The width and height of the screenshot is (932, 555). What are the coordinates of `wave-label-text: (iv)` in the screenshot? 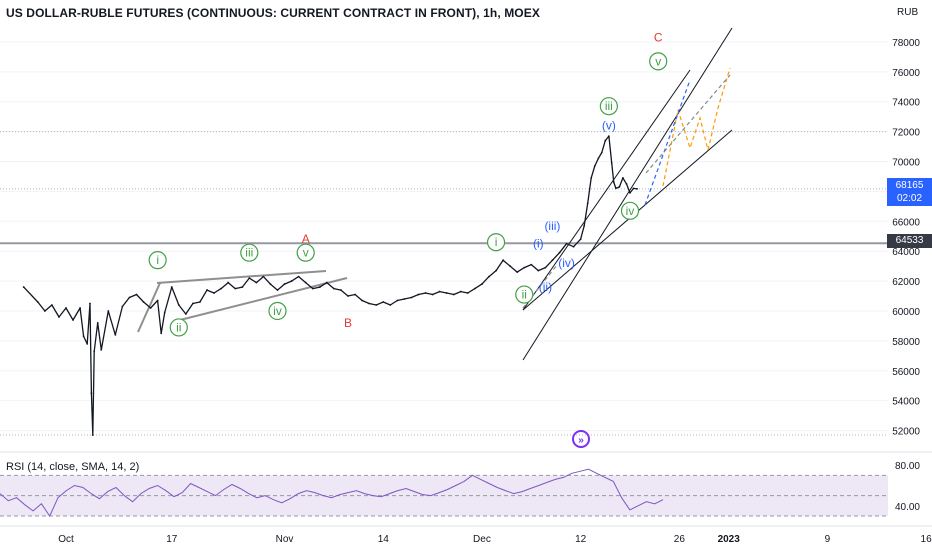 It's located at (566, 263).